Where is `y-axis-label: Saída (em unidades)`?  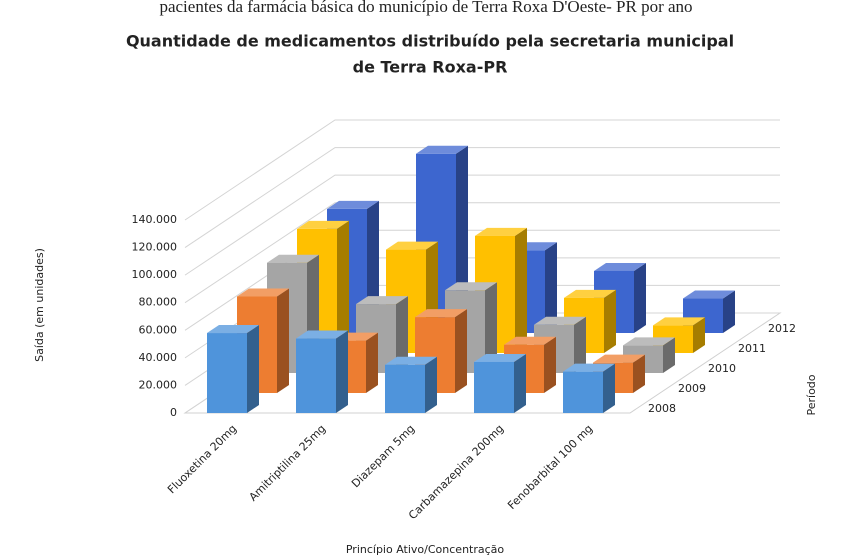
y-axis-label: Saída (em unidades) is located at coordinates (39, 305).